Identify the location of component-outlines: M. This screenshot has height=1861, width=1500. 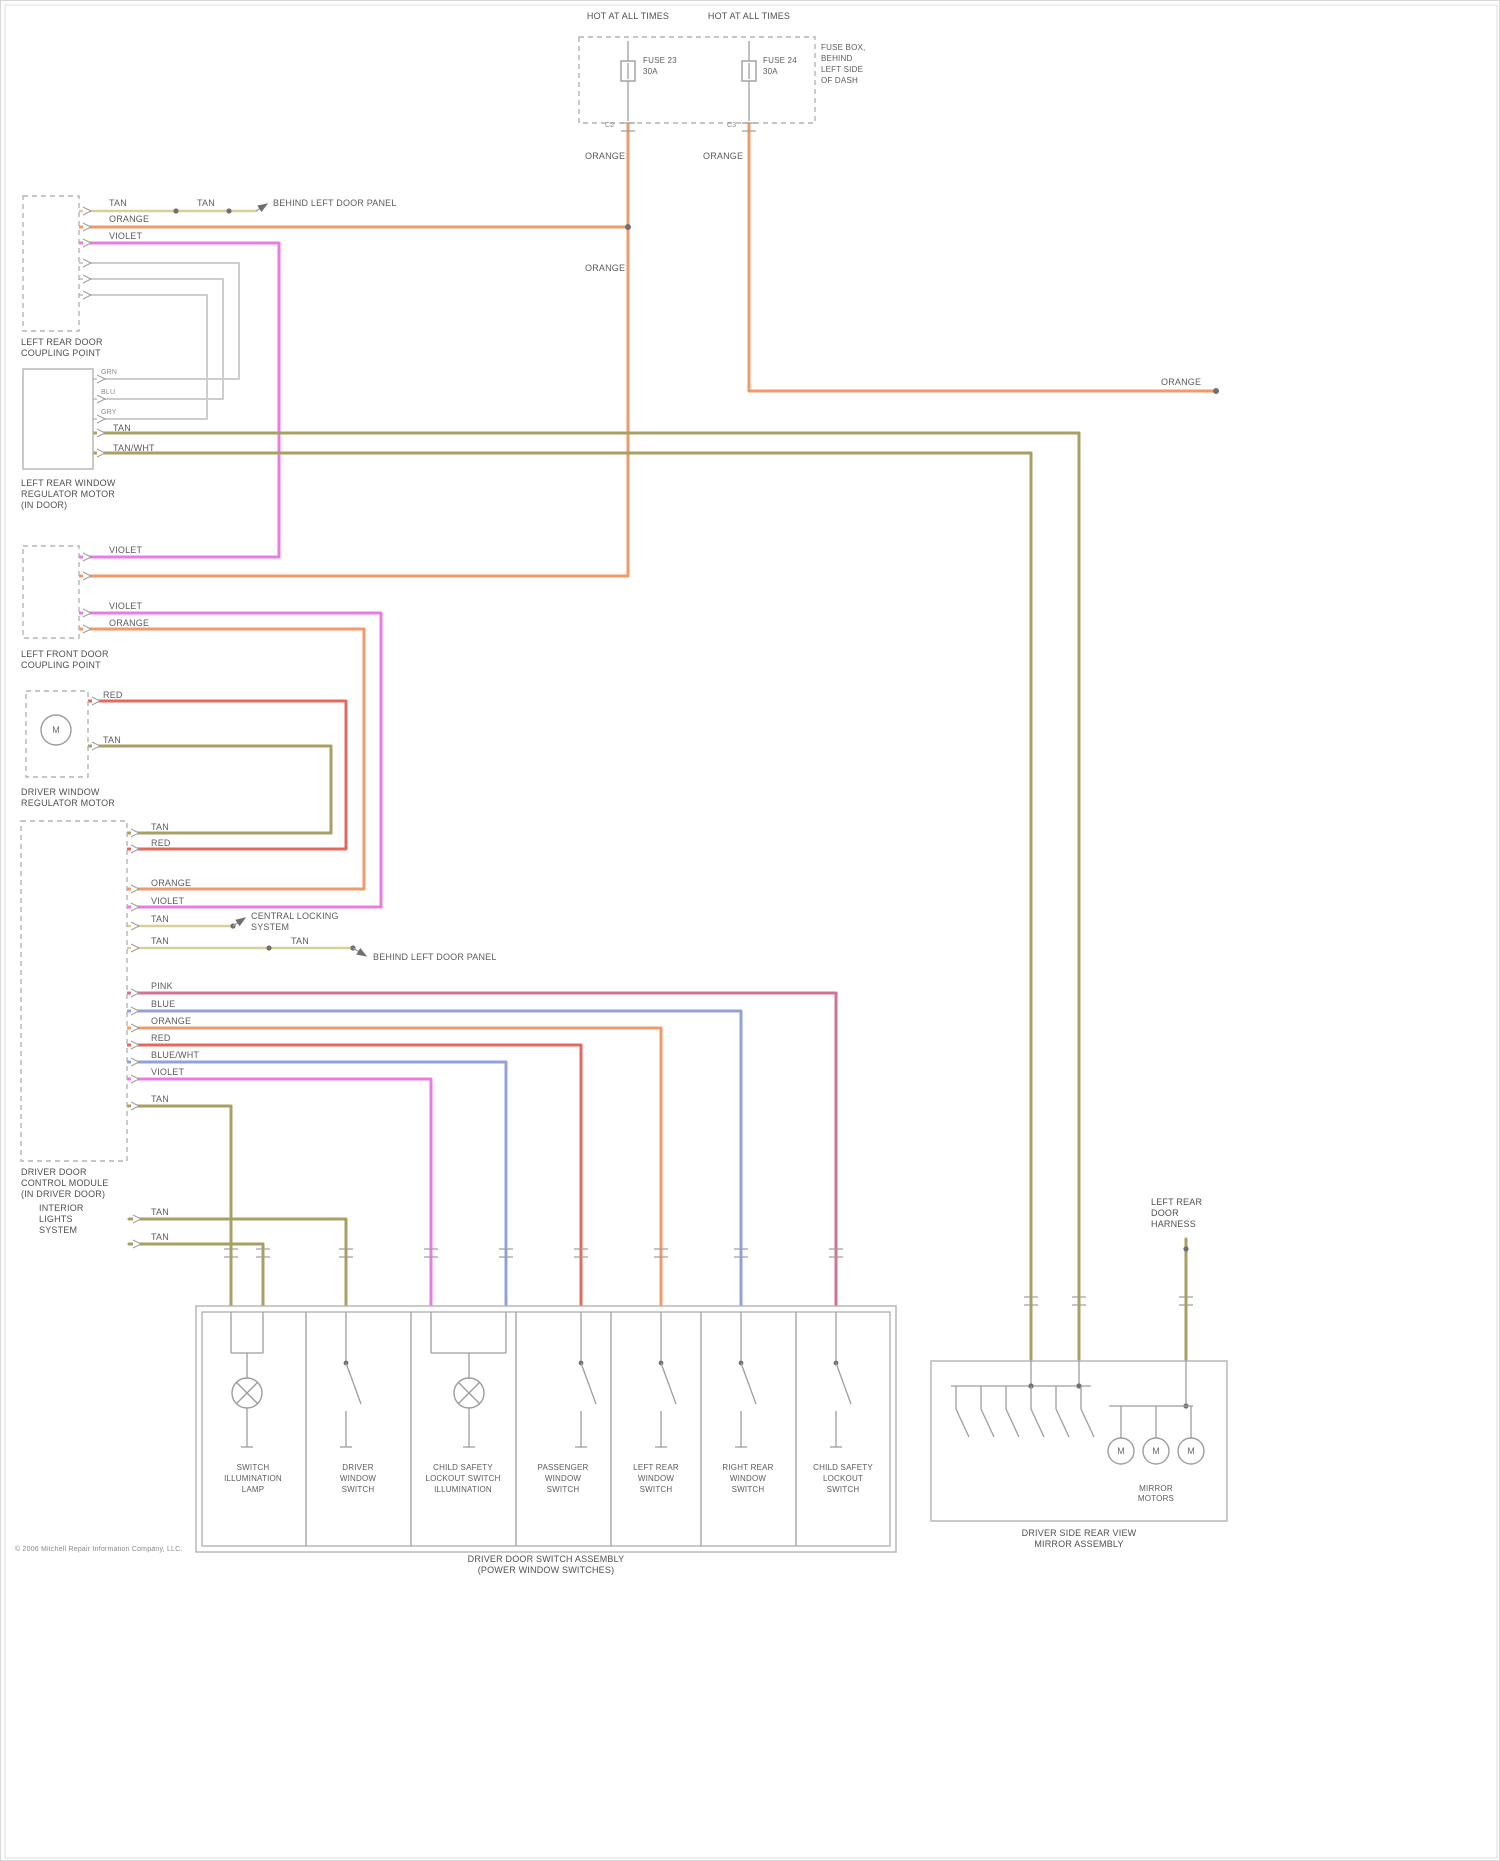
(74, 678).